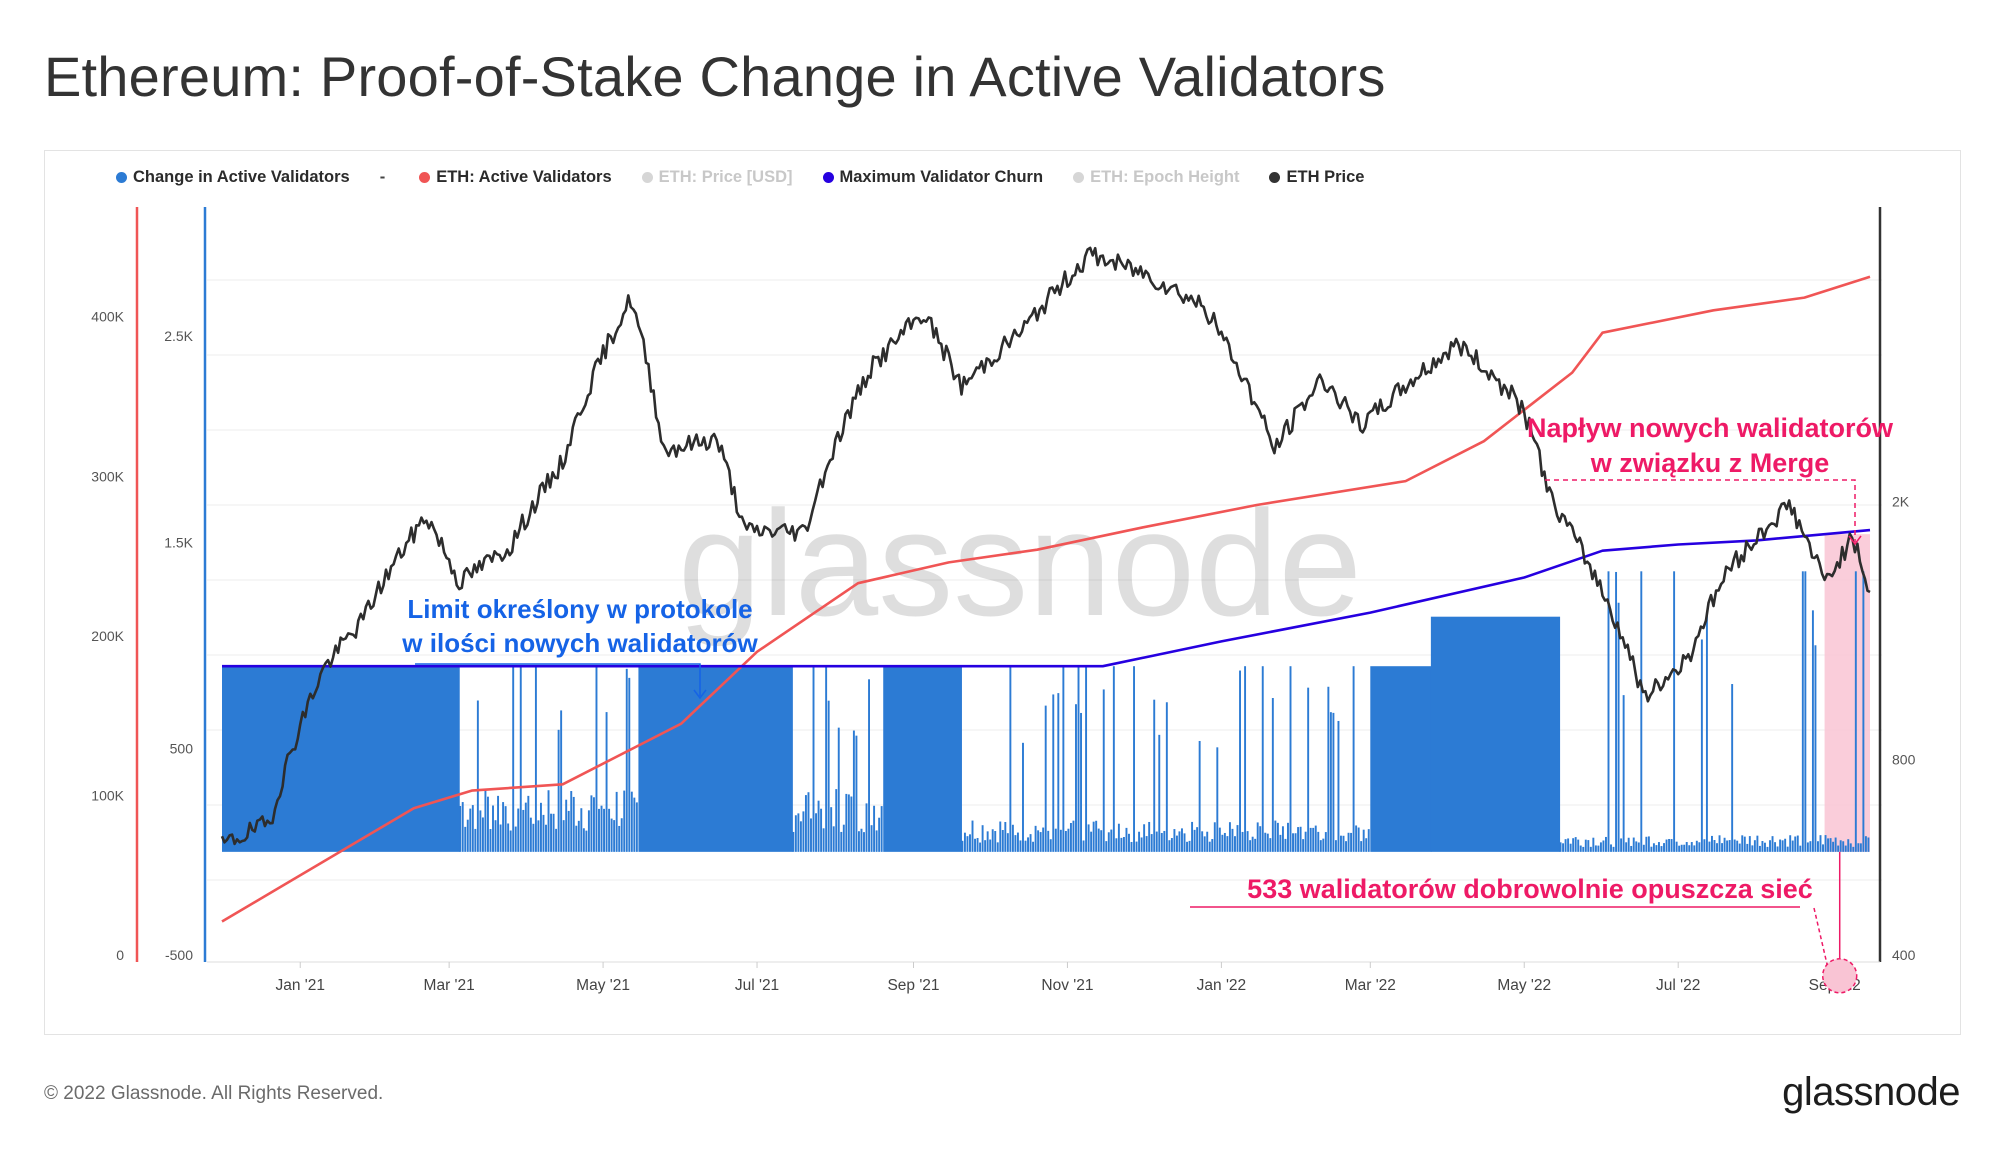  I want to click on legend-item: Maximum Validator Churn, so click(932, 177).